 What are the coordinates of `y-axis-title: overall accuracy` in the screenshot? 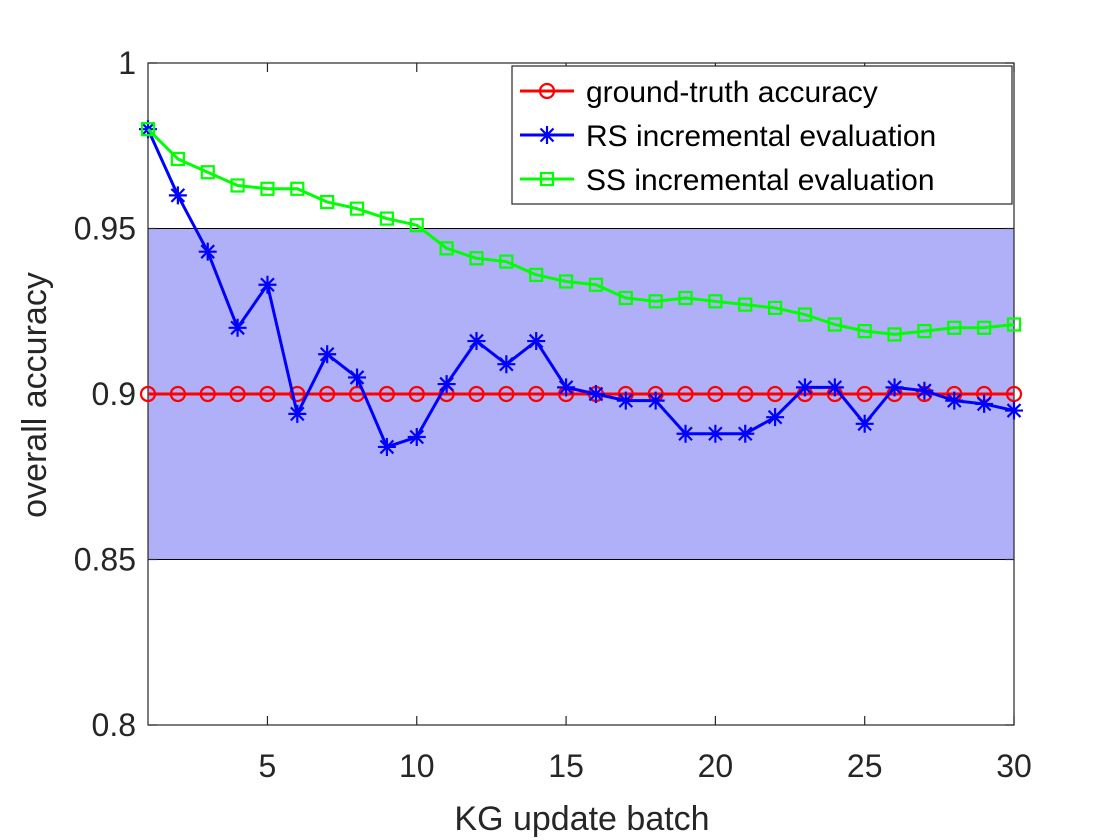 It's located at (35, 395).